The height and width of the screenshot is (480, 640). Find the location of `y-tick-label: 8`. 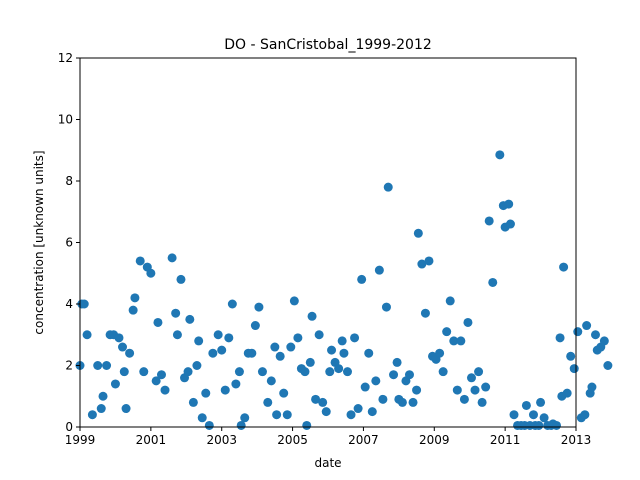

y-tick-label: 8 is located at coordinates (69, 181).